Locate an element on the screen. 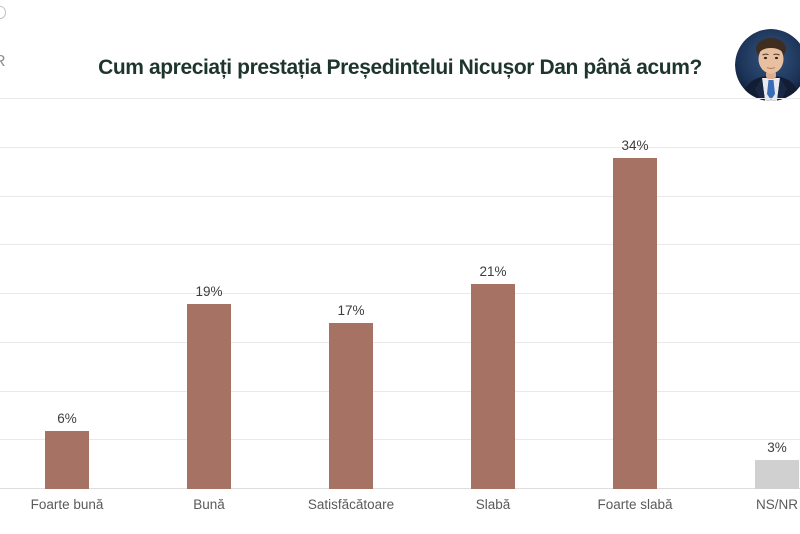 The image size is (800, 534). gridline-20pct is located at coordinates (400, 293).